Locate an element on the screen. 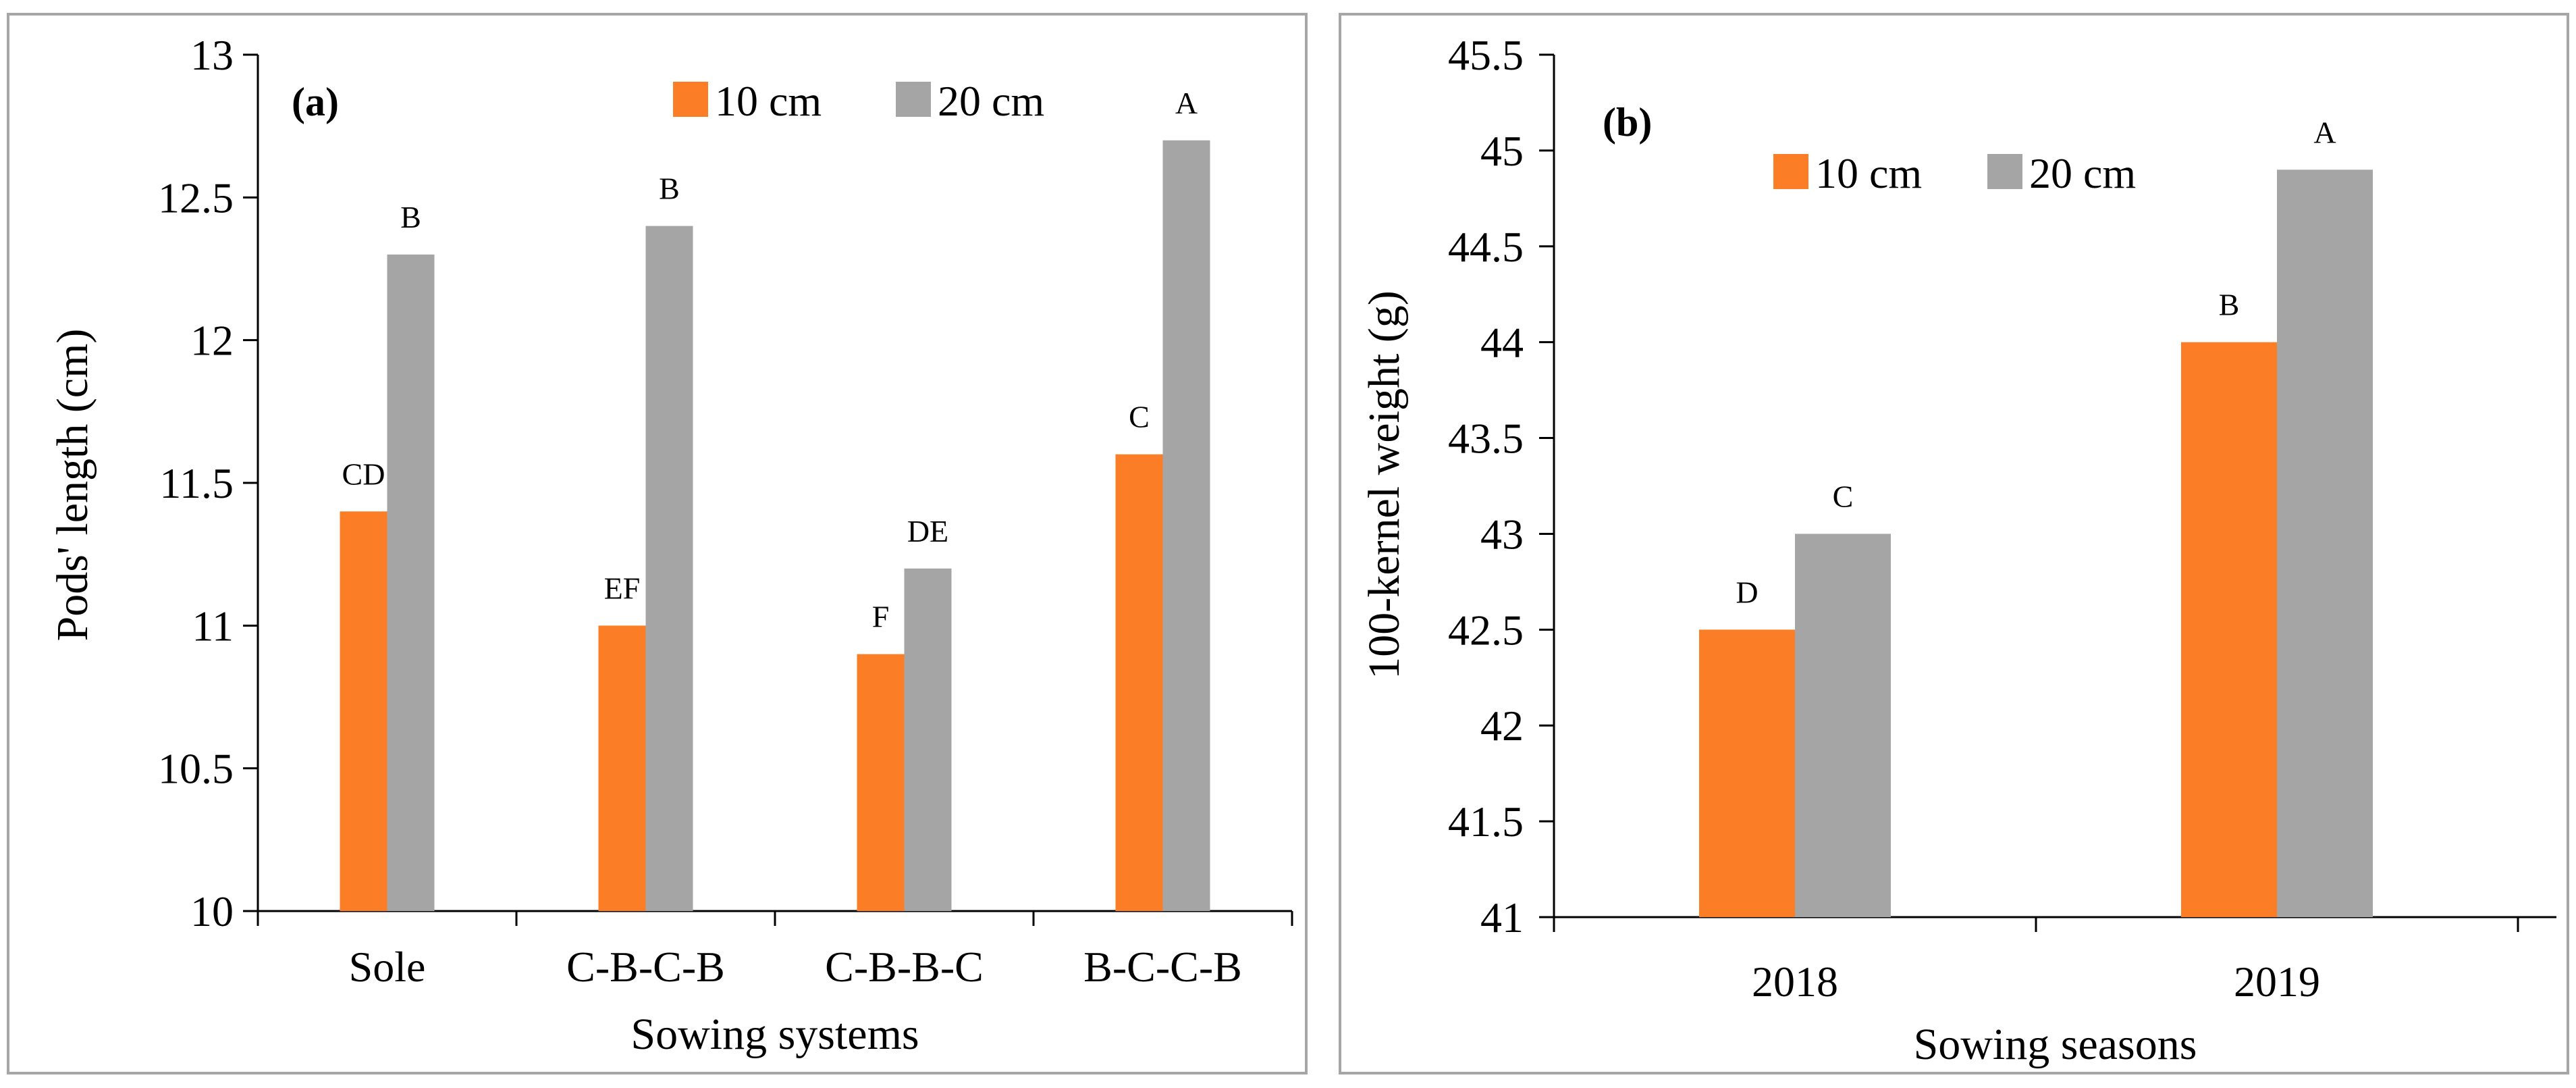 The height and width of the screenshot is (1088, 2576). y-tick-label: 43 is located at coordinates (1502, 534).